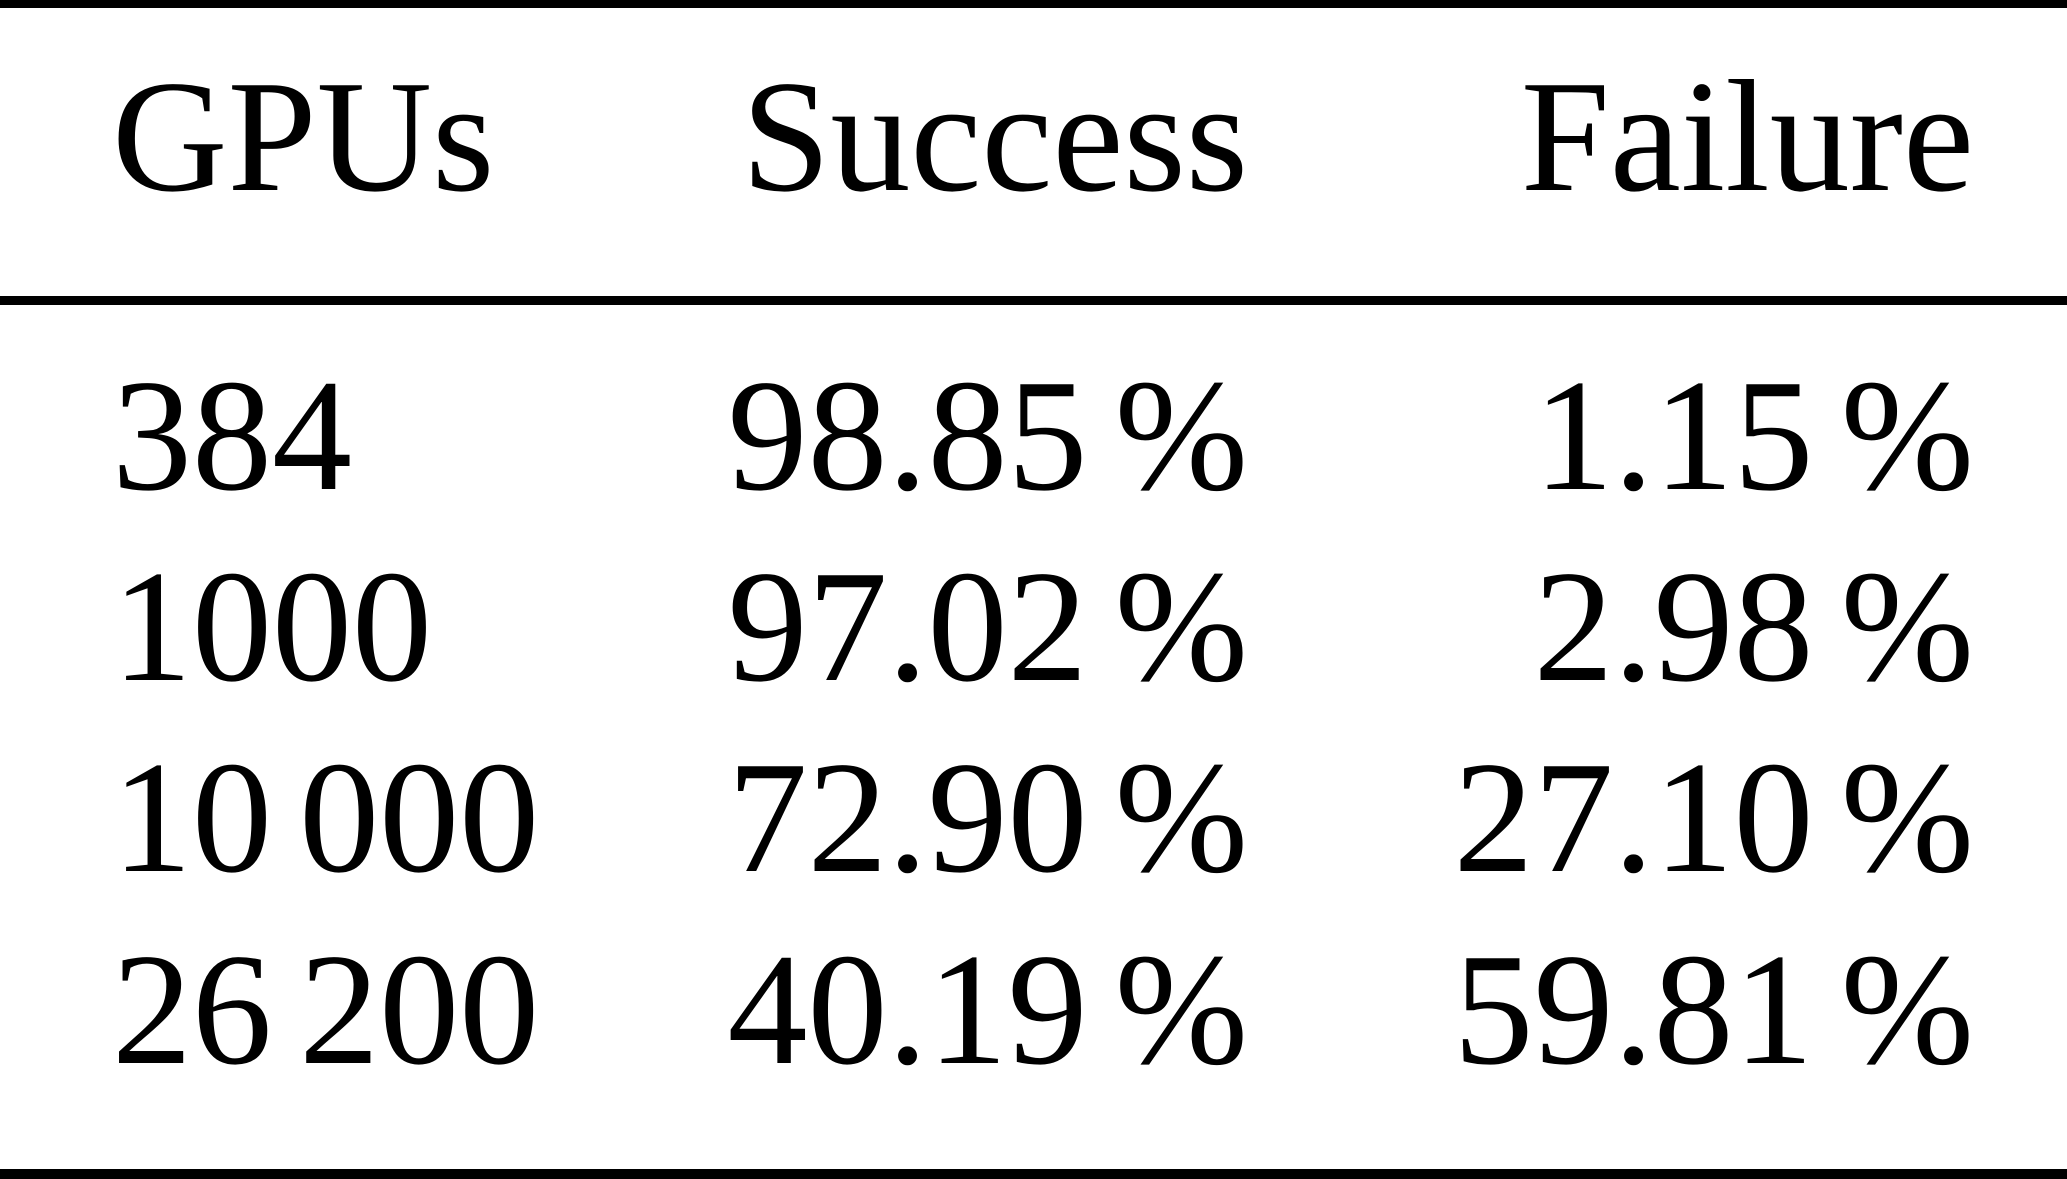 The image size is (2067, 1179). Describe the element at coordinates (987, 817) in the screenshot. I see `cell-success-percent: 72.90 %` at that location.